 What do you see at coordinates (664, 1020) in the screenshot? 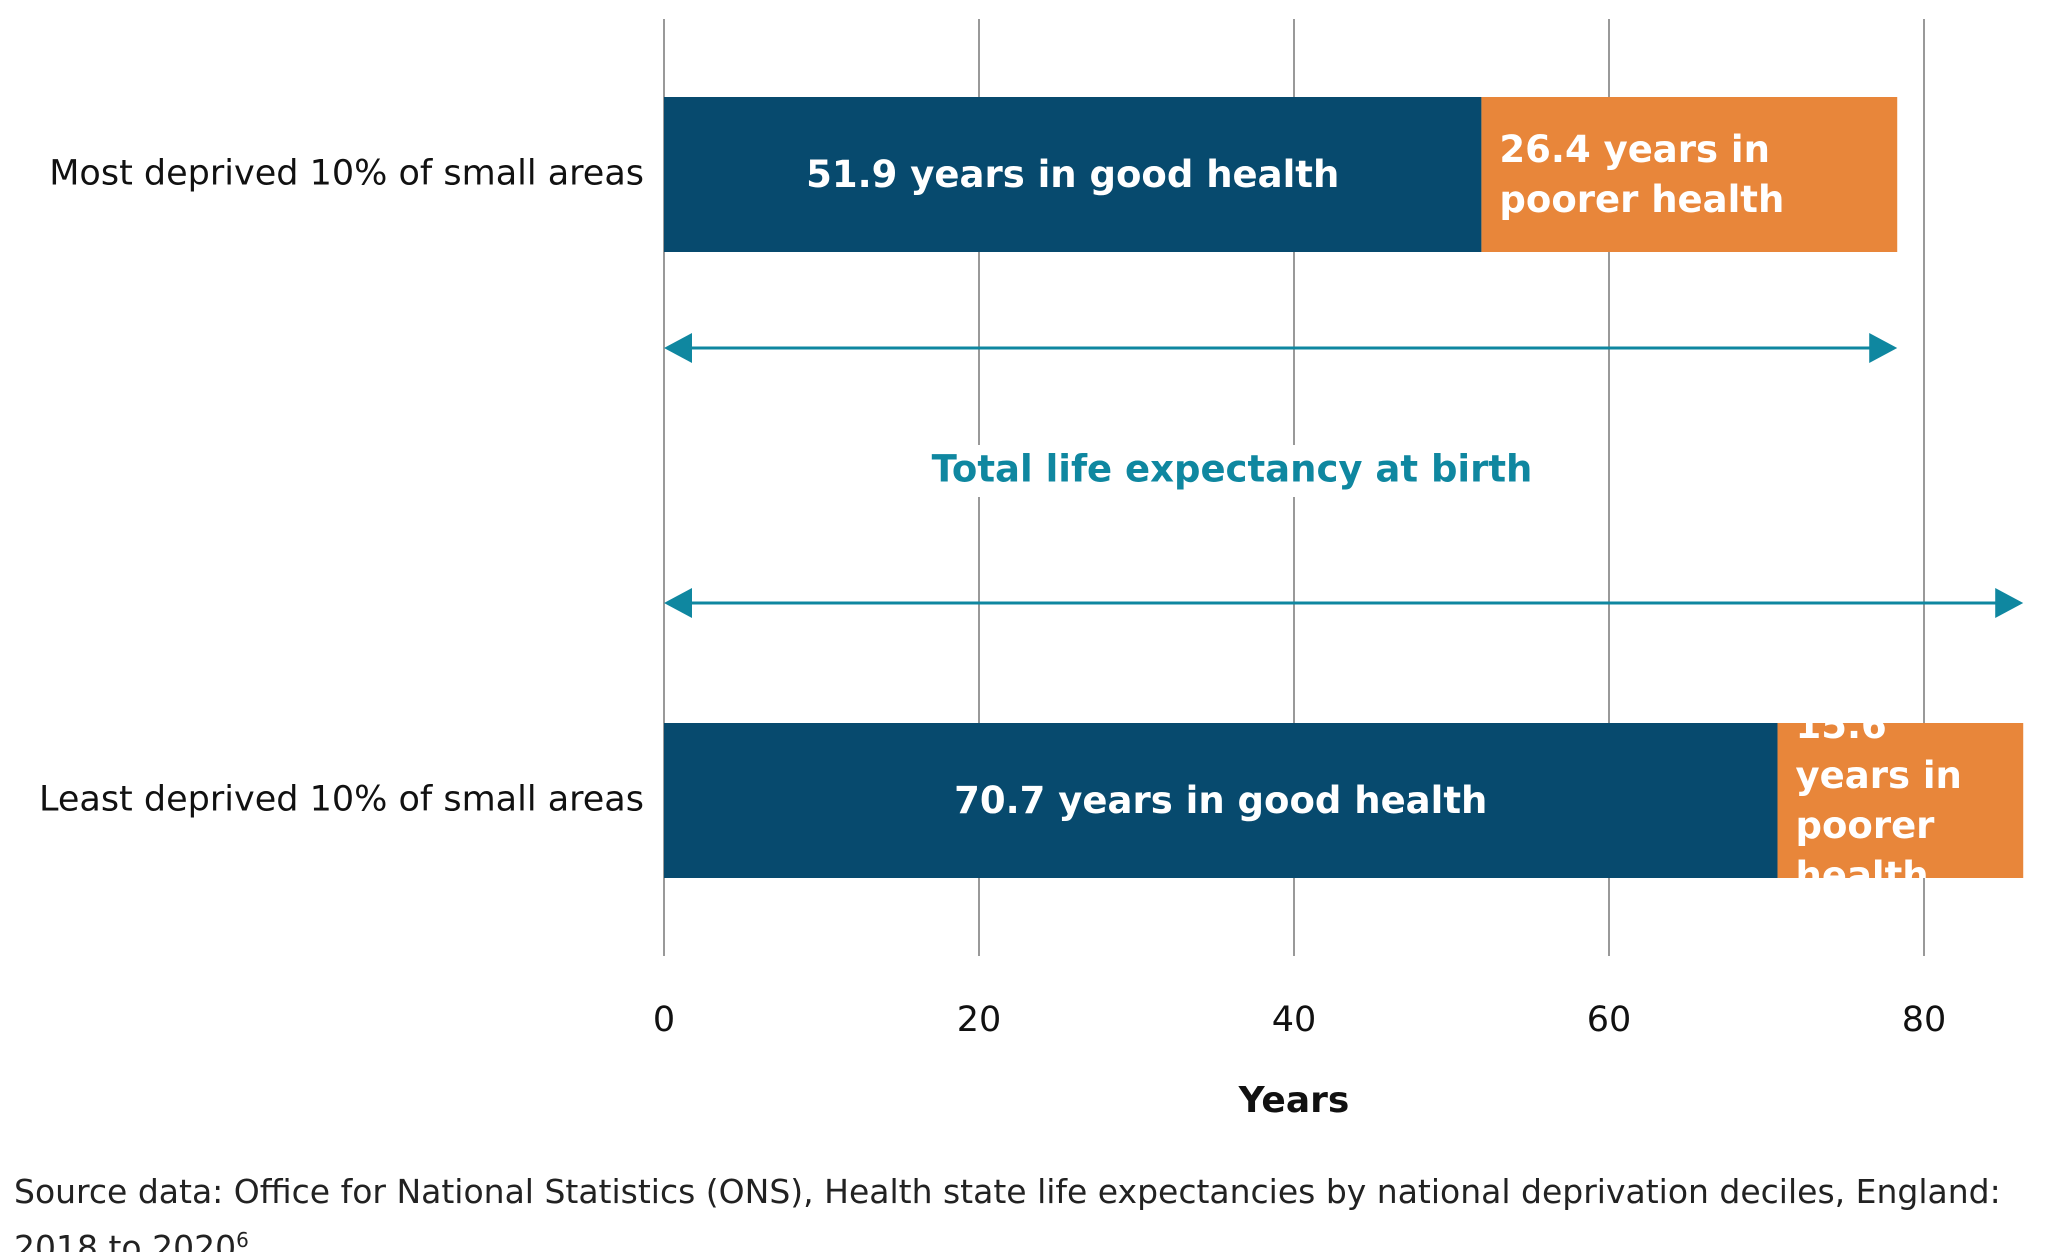
I see `x-tick-label: 0` at bounding box center [664, 1020].